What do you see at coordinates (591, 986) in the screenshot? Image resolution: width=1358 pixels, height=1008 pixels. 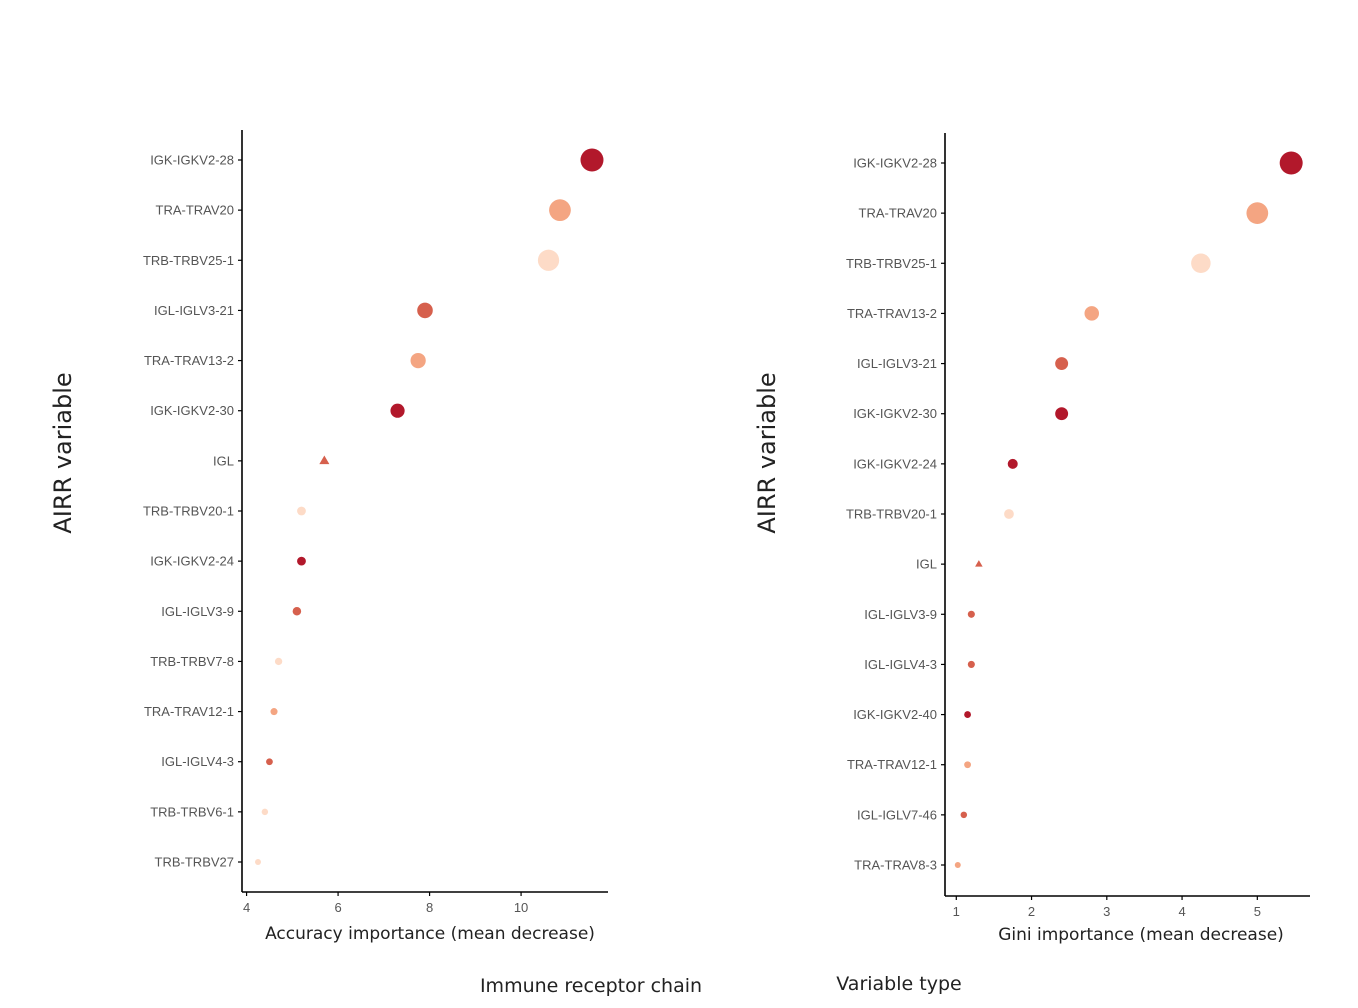 I see `legend-color-title: Immune receptor chain` at bounding box center [591, 986].